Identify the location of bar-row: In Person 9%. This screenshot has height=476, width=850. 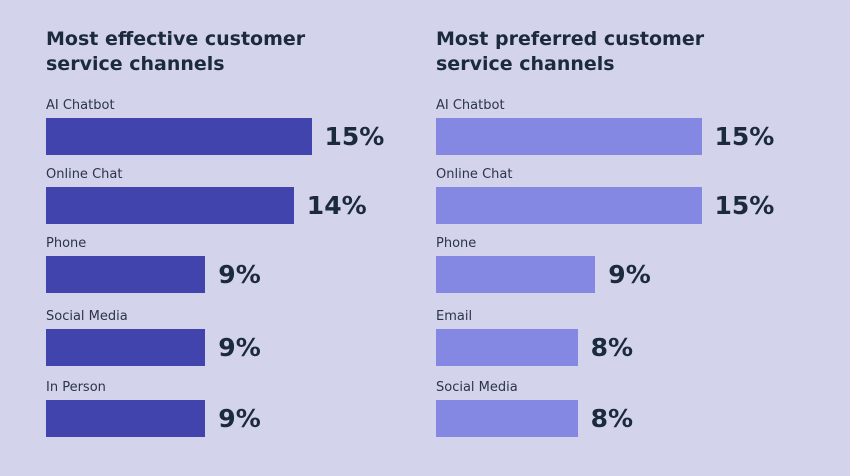
(246, 414).